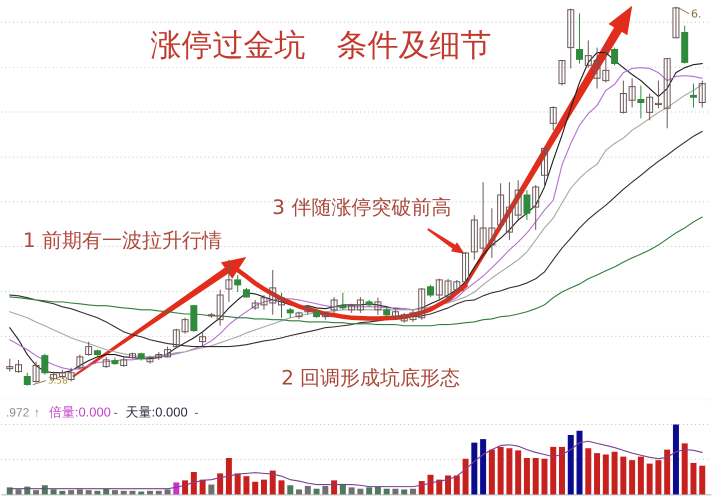 Image resolution: width=712 pixels, height=500 pixels. What do you see at coordinates (157, 412) in the screenshot?
I see `text: 天量:0.000` at bounding box center [157, 412].